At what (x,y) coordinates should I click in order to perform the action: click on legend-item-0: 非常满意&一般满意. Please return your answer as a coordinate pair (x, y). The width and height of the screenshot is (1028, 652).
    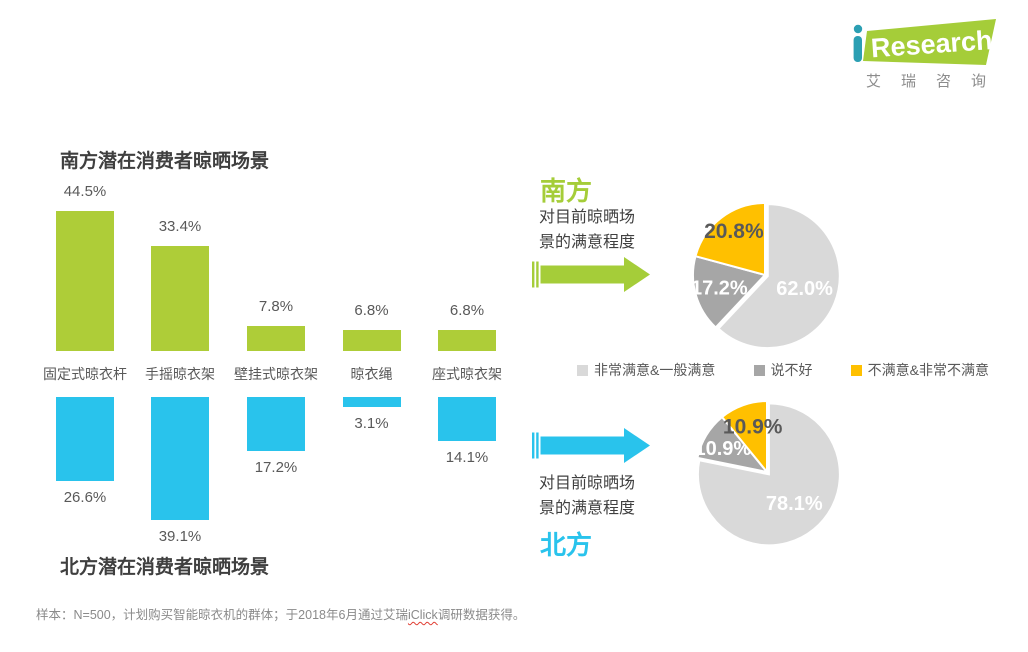
    Looking at the image, I should click on (646, 370).